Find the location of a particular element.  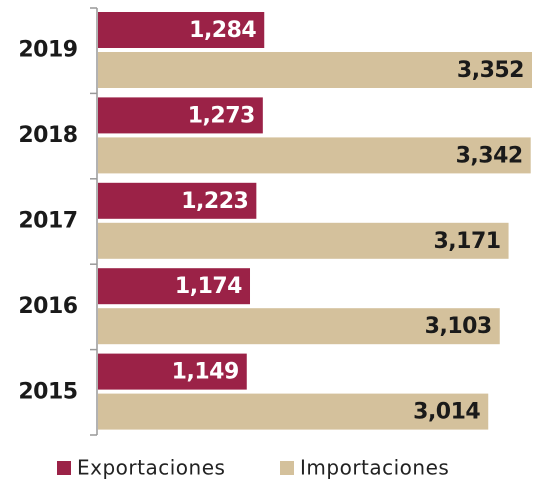

value-label: 1,174 is located at coordinates (208, 286).